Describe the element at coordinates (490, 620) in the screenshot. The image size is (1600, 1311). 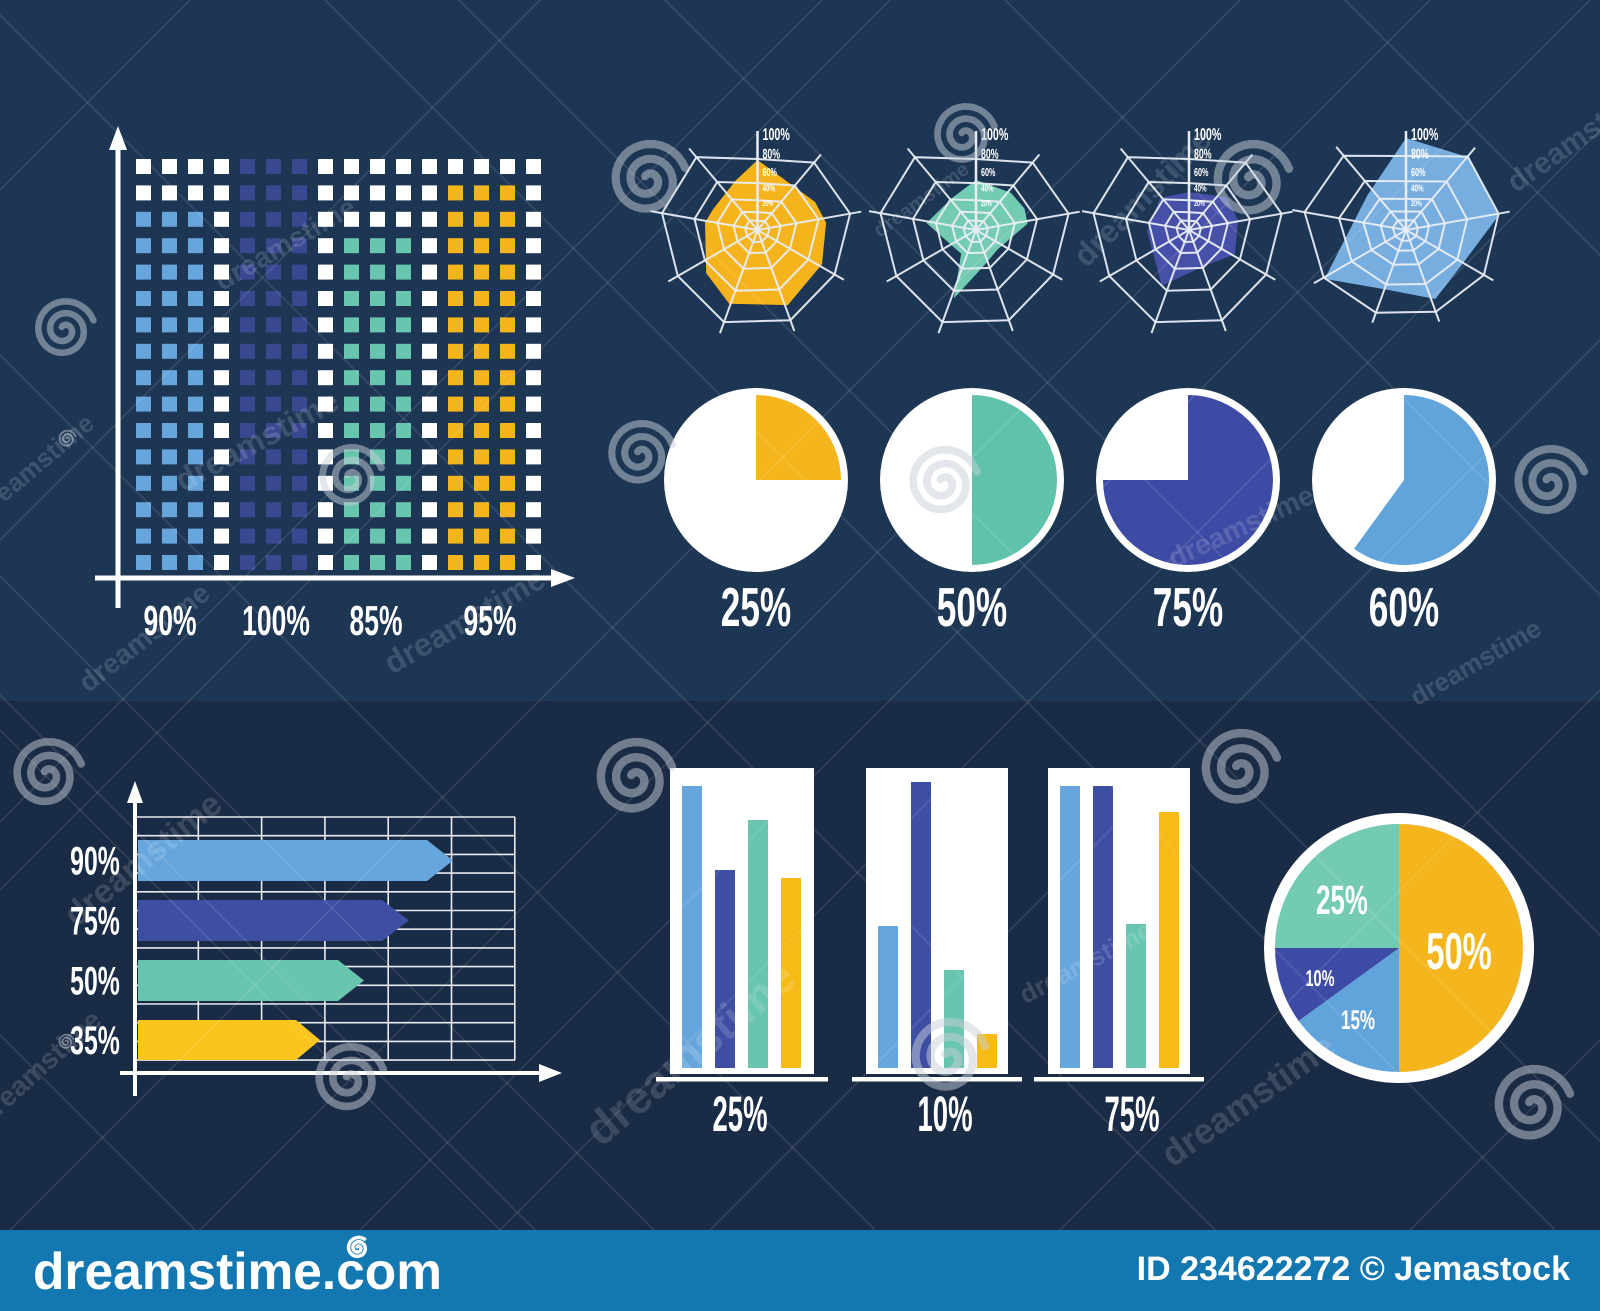
I see `svg-text: 95%` at that location.